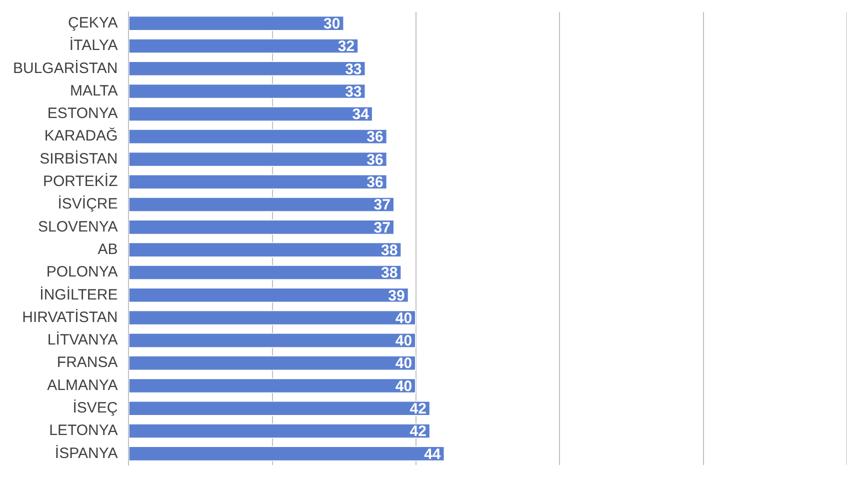  I want to click on y-tick-label: SIRBİSTAN, so click(79, 158).